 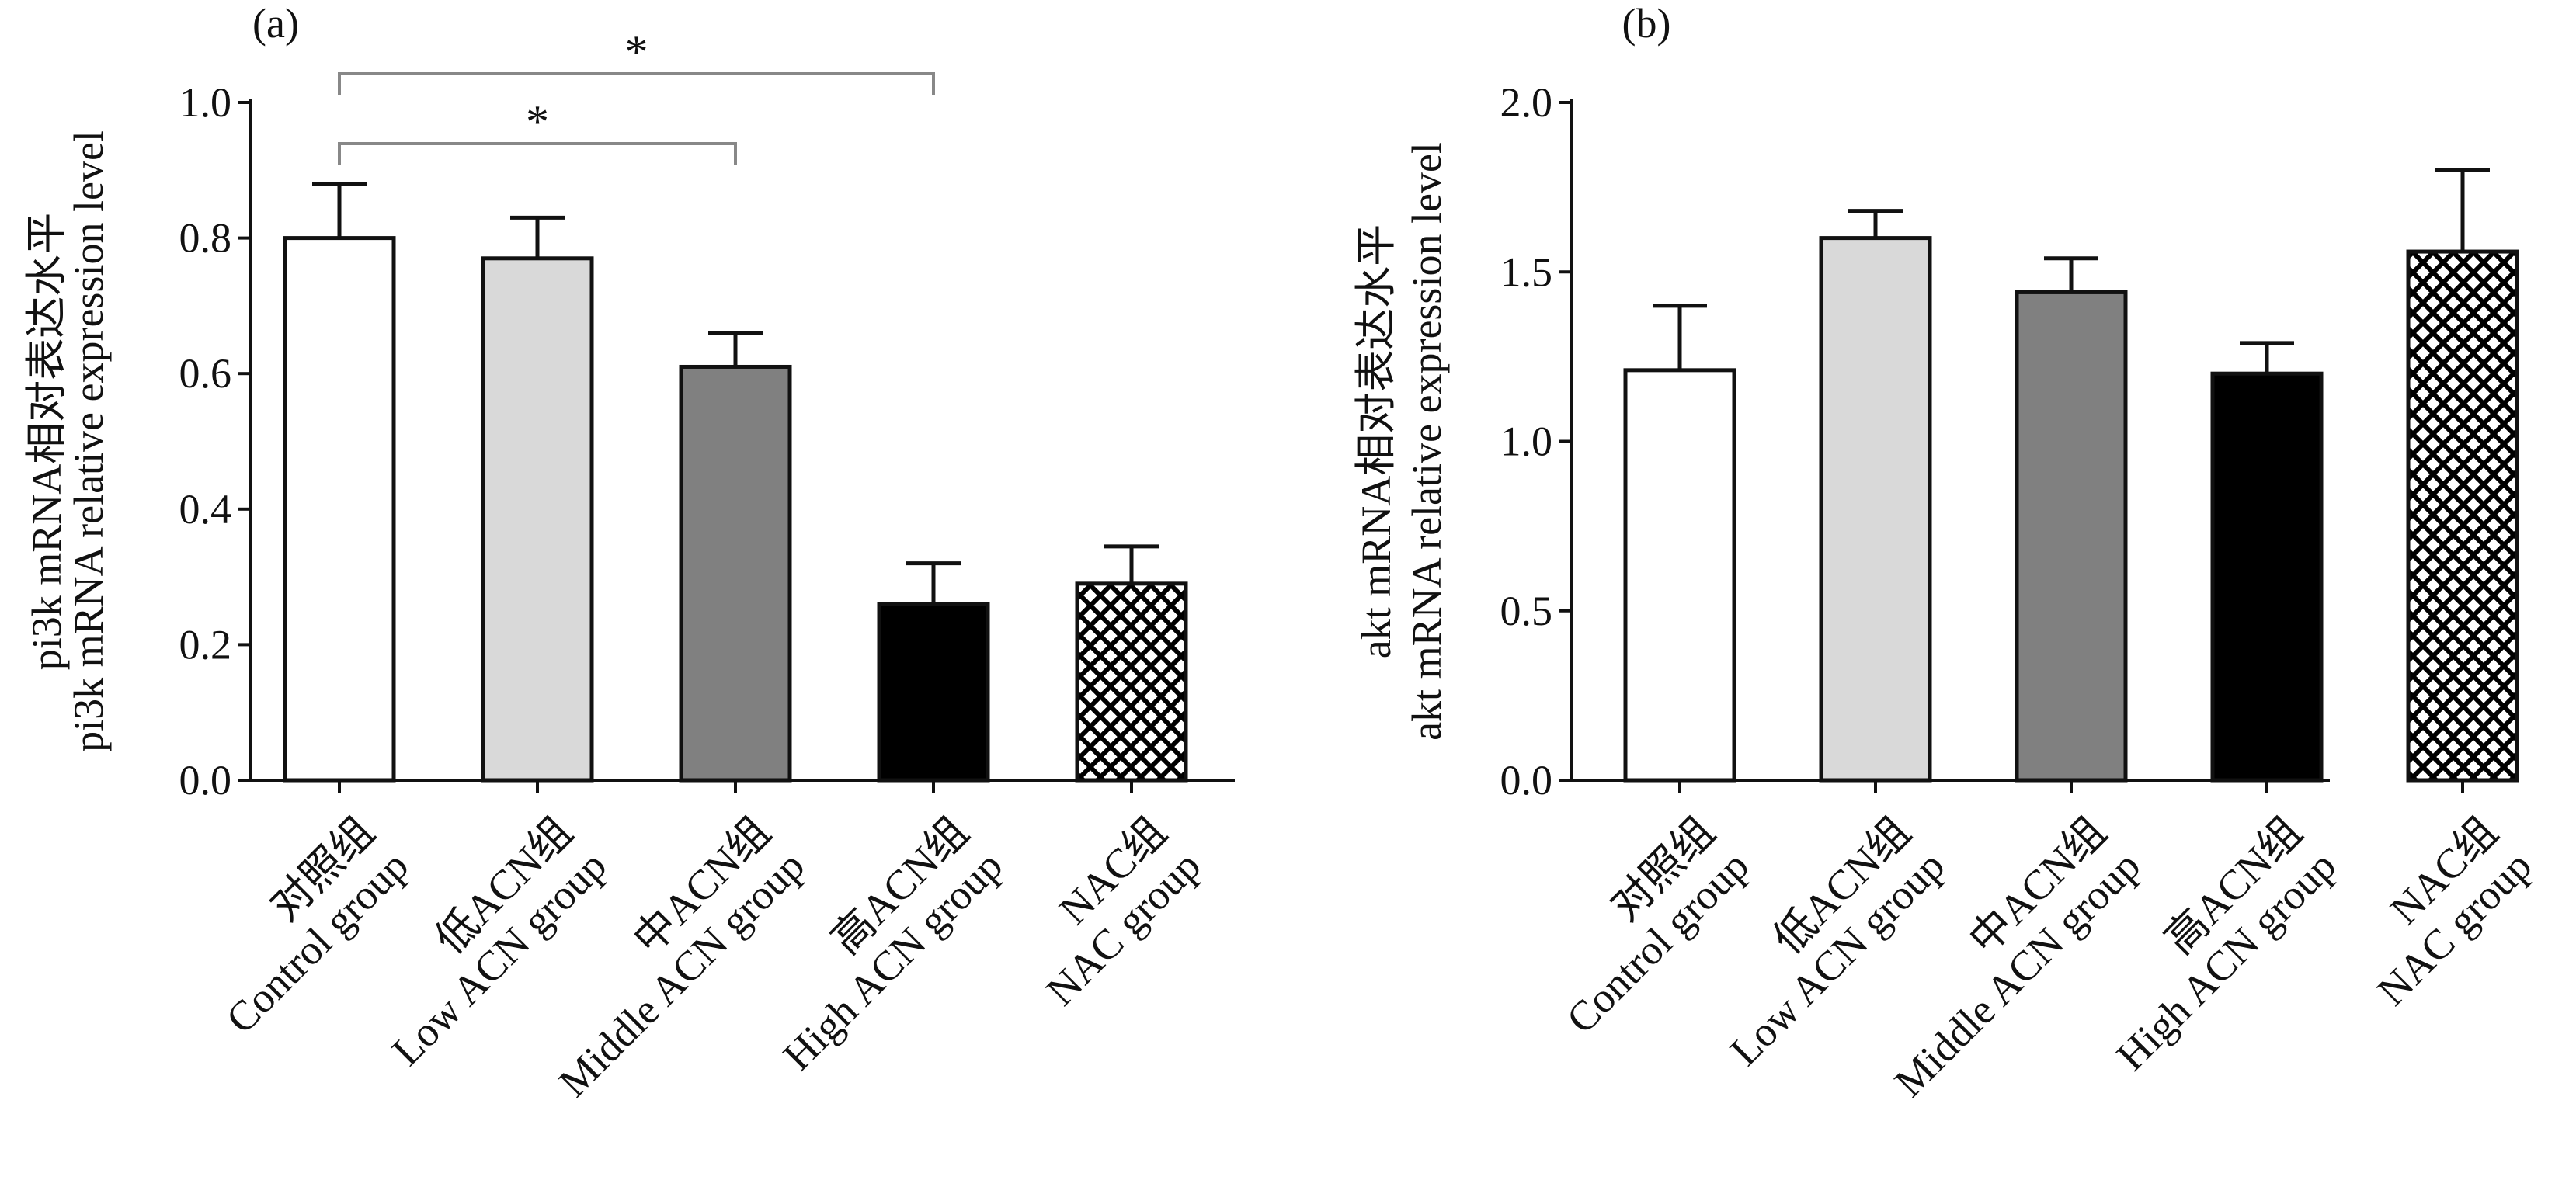 I want to click on panel-title: (b), so click(x=1647, y=23).